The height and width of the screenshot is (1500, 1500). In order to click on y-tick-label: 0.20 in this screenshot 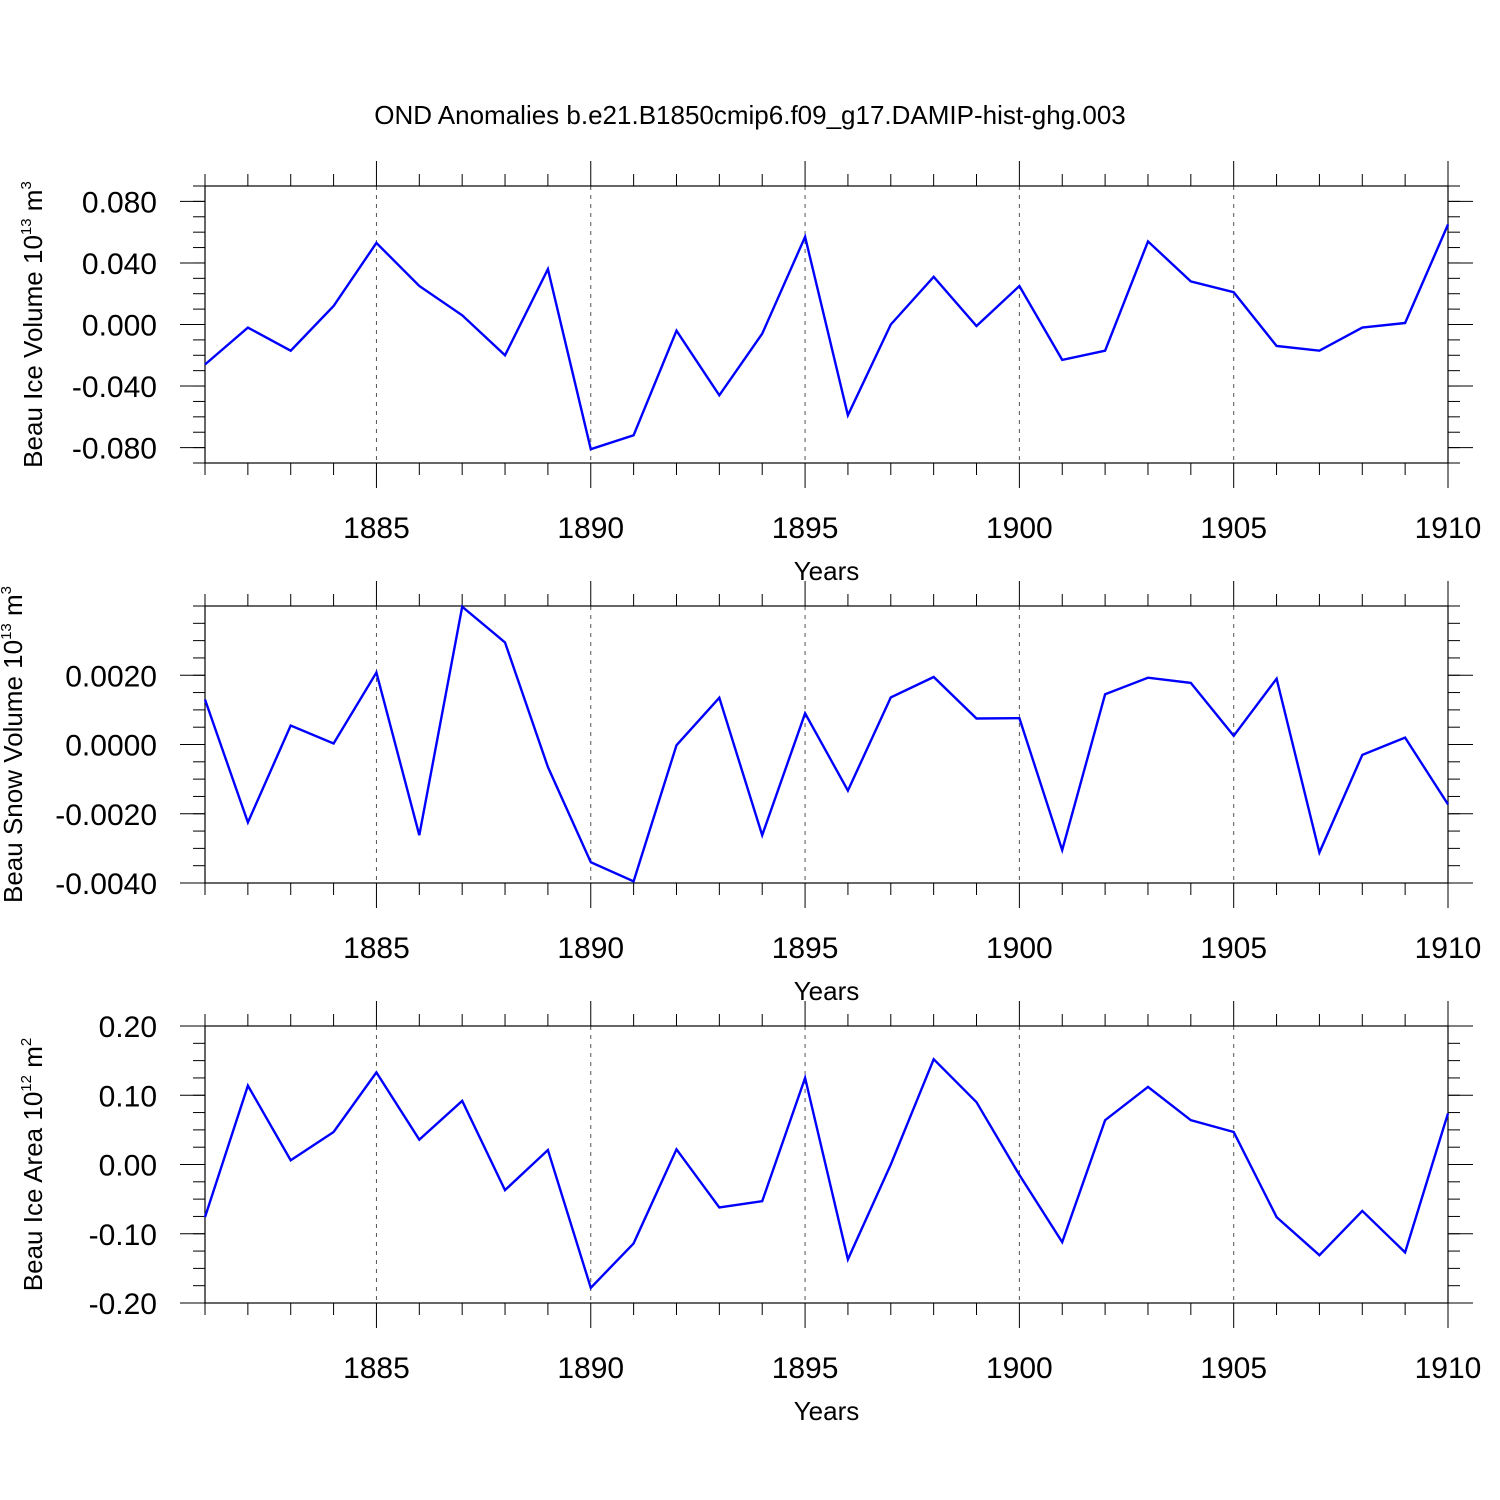, I will do `click(128, 1027)`.